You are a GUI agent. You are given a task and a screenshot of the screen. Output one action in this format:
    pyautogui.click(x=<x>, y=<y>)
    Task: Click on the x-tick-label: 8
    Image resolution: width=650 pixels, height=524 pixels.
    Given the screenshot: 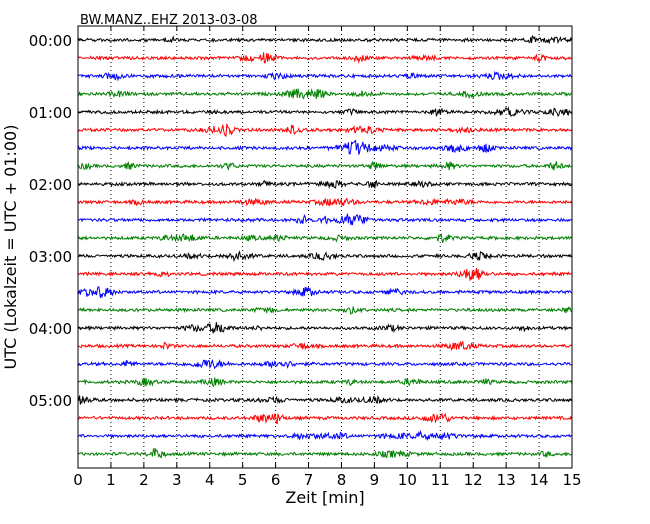 What is the action you would take?
    pyautogui.click(x=342, y=480)
    